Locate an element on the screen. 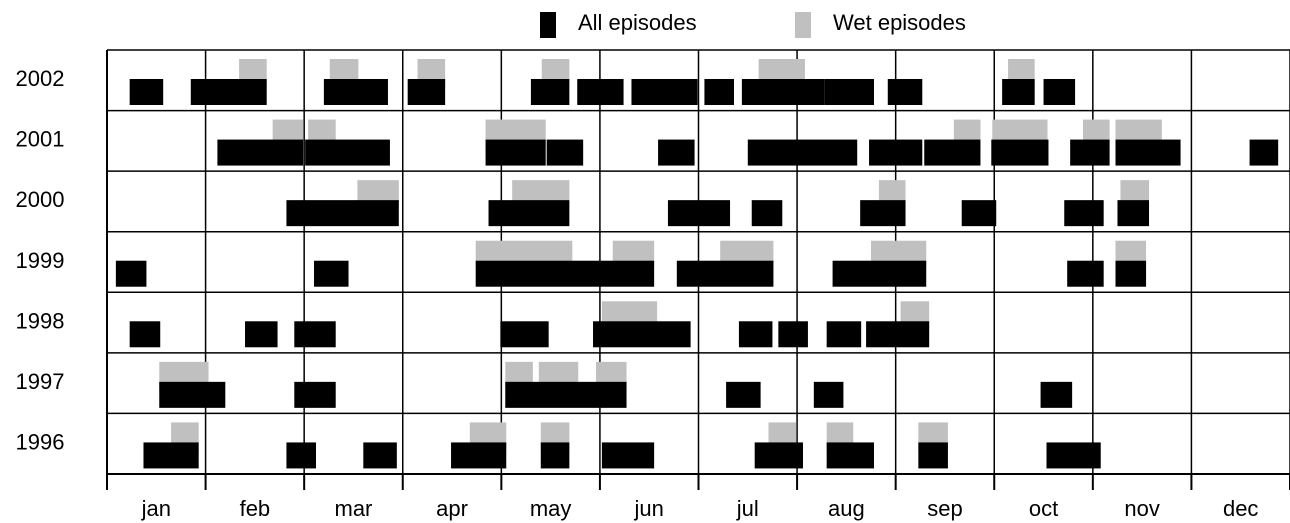  y-tick-label: 1997 is located at coordinates (40, 381).